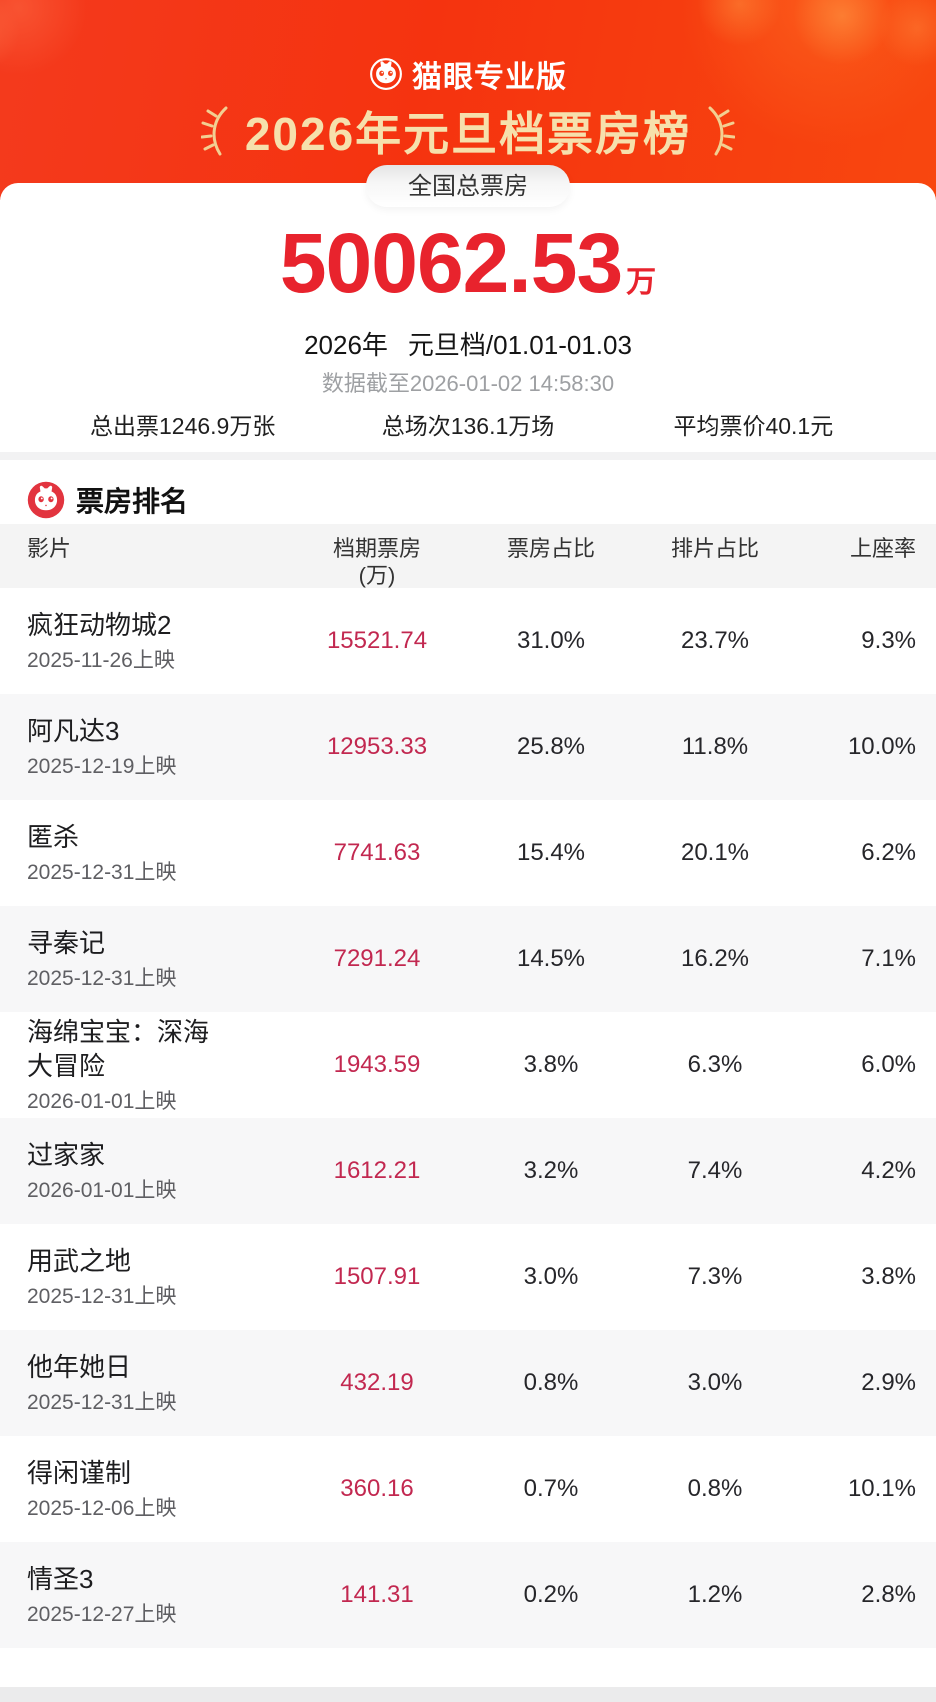 This screenshot has height=1702, width=936. Describe the element at coordinates (753, 426) in the screenshot. I see `stat-average-price: 平均票价40.1元` at that location.